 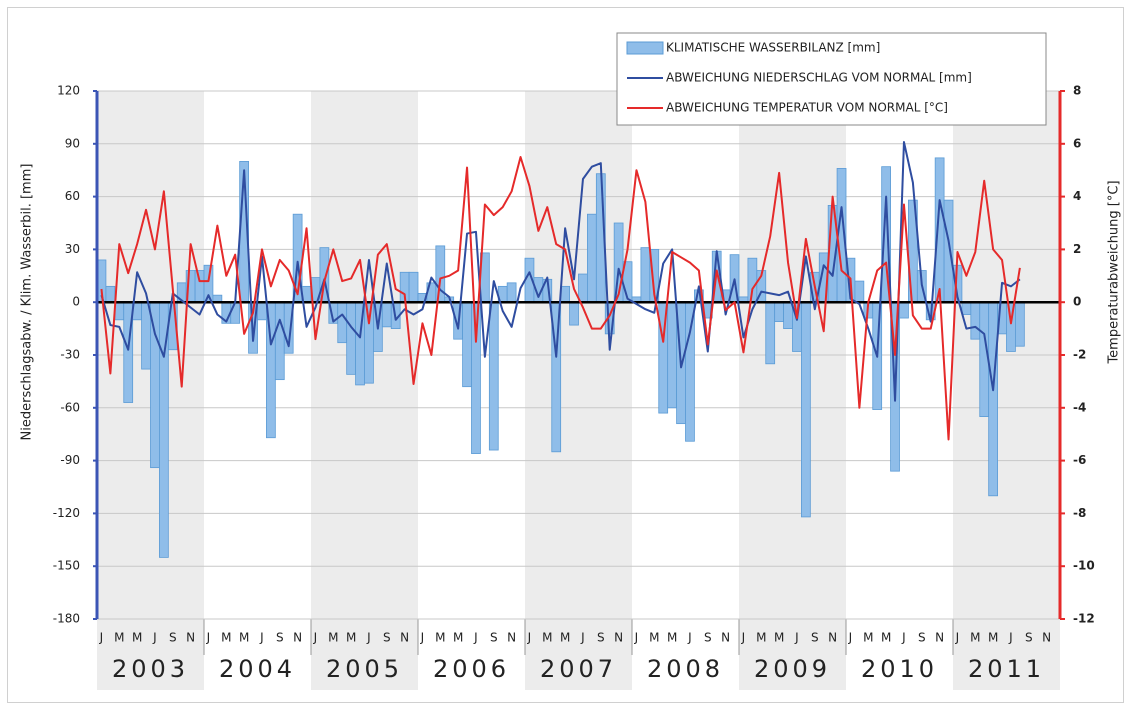 I want to click on y2-tick-label: -6, so click(x=1079, y=460).